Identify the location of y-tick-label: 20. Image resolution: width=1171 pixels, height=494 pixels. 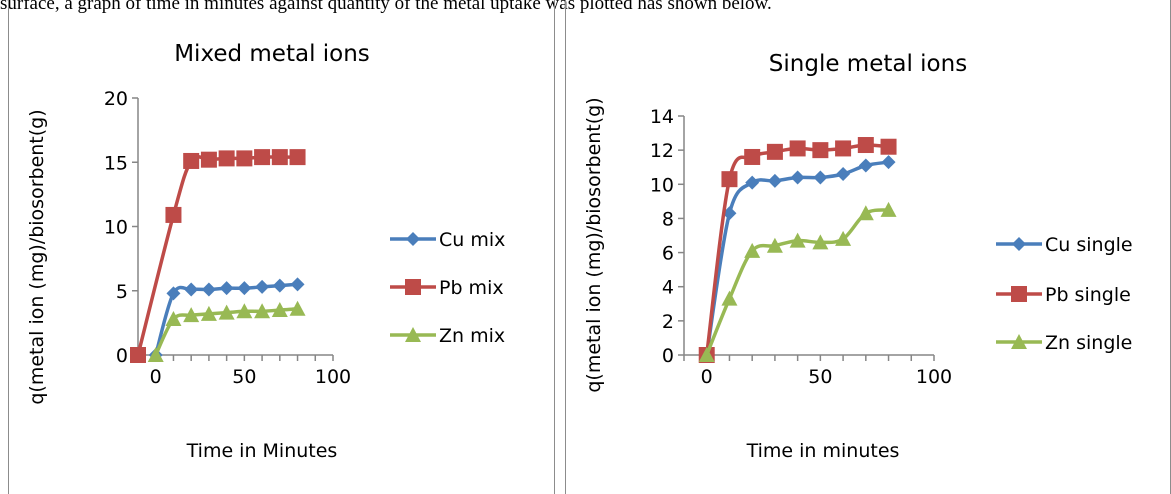
(116, 99).